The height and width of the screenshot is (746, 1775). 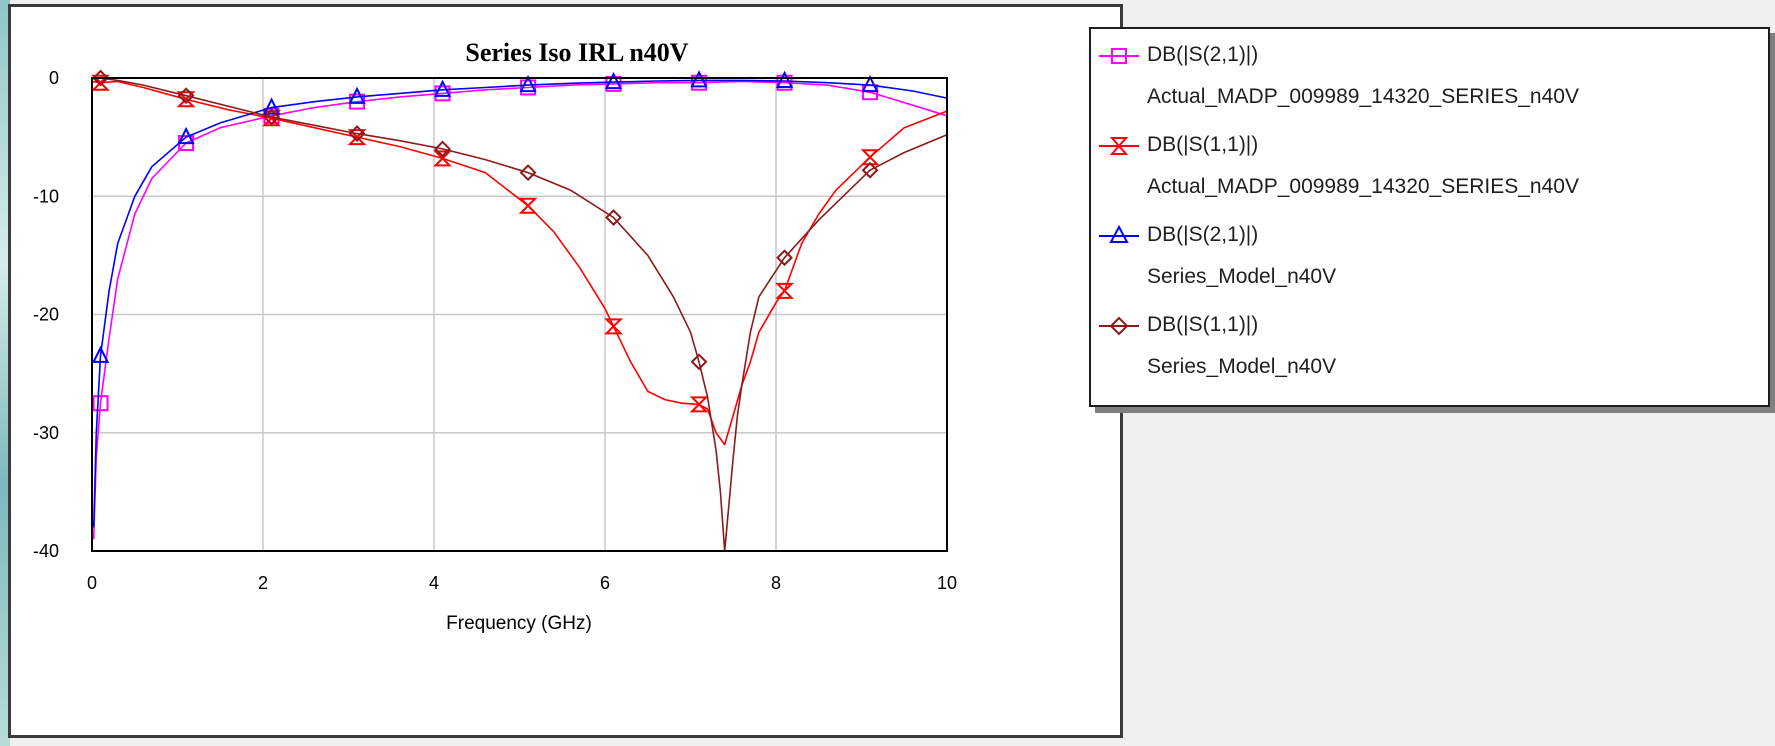 I want to click on x-axis-label: Frequency (GHz), so click(x=519, y=623).